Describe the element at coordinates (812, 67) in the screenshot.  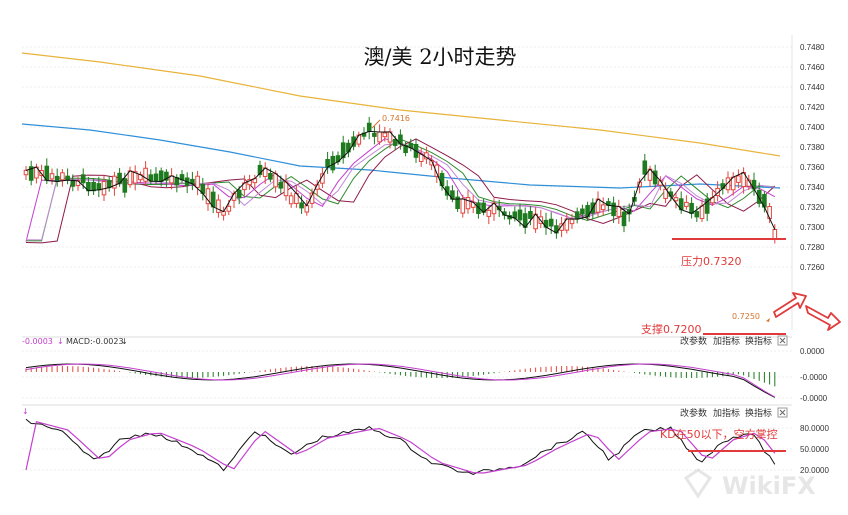
I see `main-y-tick: 0.7460` at that location.